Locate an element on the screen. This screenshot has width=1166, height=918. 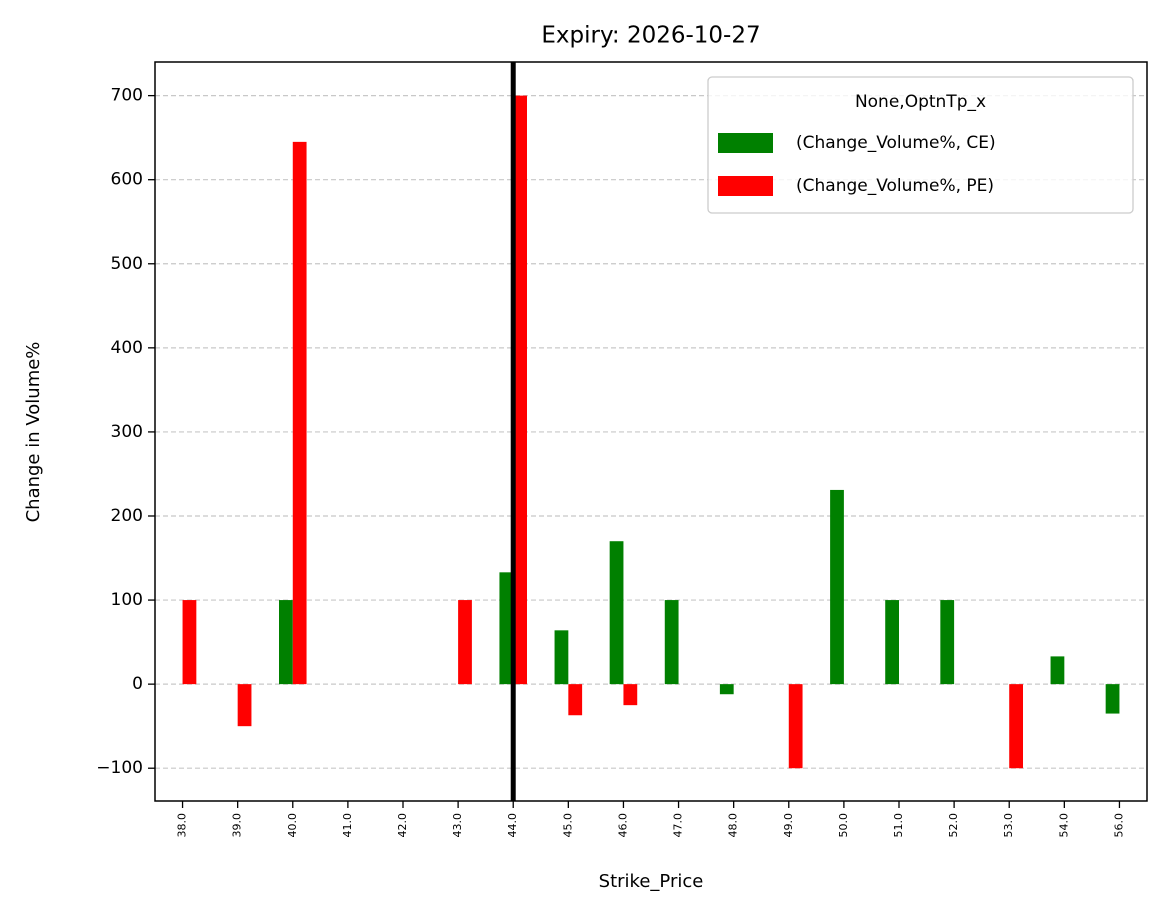
y-tick-label: 300 is located at coordinates (127, 432).